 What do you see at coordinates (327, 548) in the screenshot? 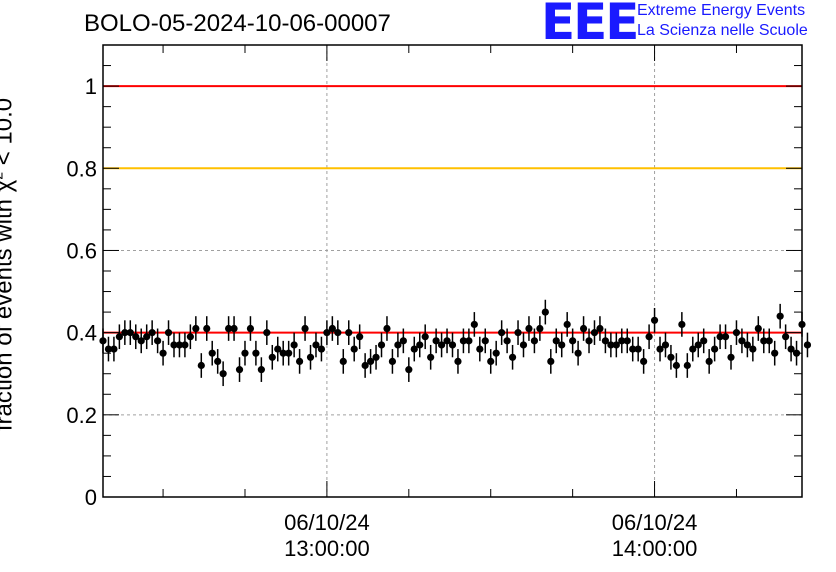
I see `x-tick-label-time: 13:00:00` at bounding box center [327, 548].